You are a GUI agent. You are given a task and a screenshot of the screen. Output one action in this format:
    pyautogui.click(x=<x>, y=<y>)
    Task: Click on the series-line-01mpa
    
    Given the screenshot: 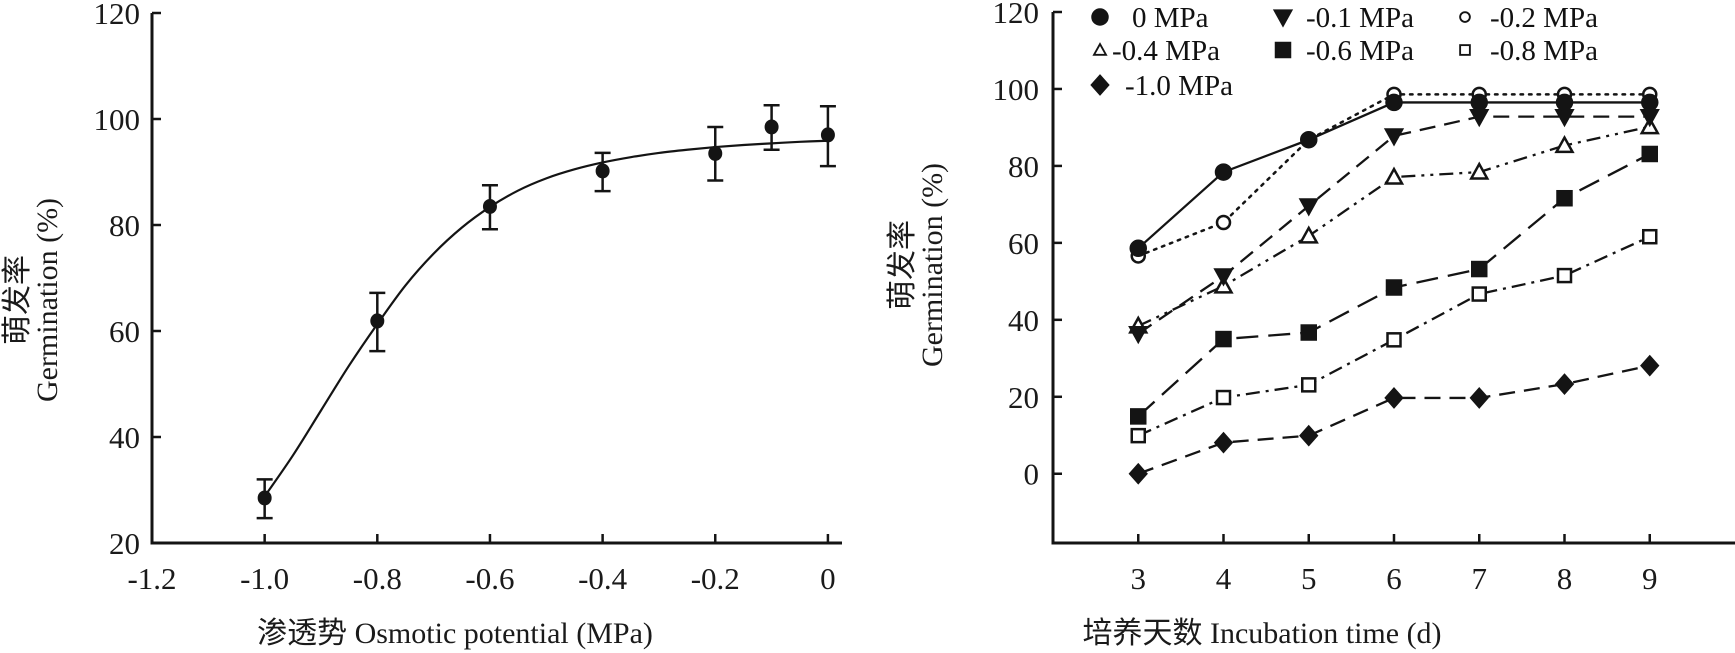 What is the action you would take?
    pyautogui.click(x=1393, y=225)
    